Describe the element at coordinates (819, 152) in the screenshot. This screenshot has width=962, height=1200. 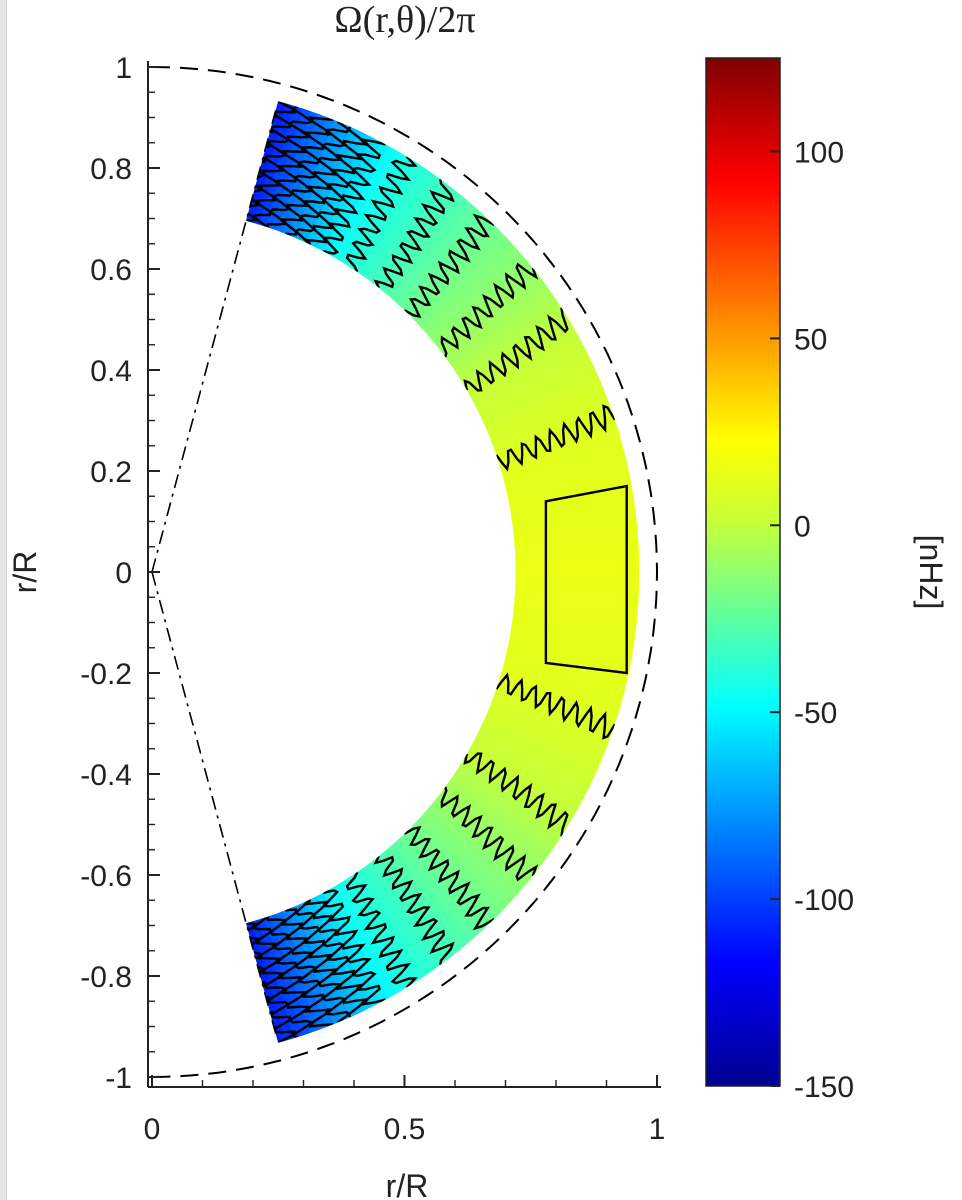
I see `colorbar-tick-label: 100` at that location.